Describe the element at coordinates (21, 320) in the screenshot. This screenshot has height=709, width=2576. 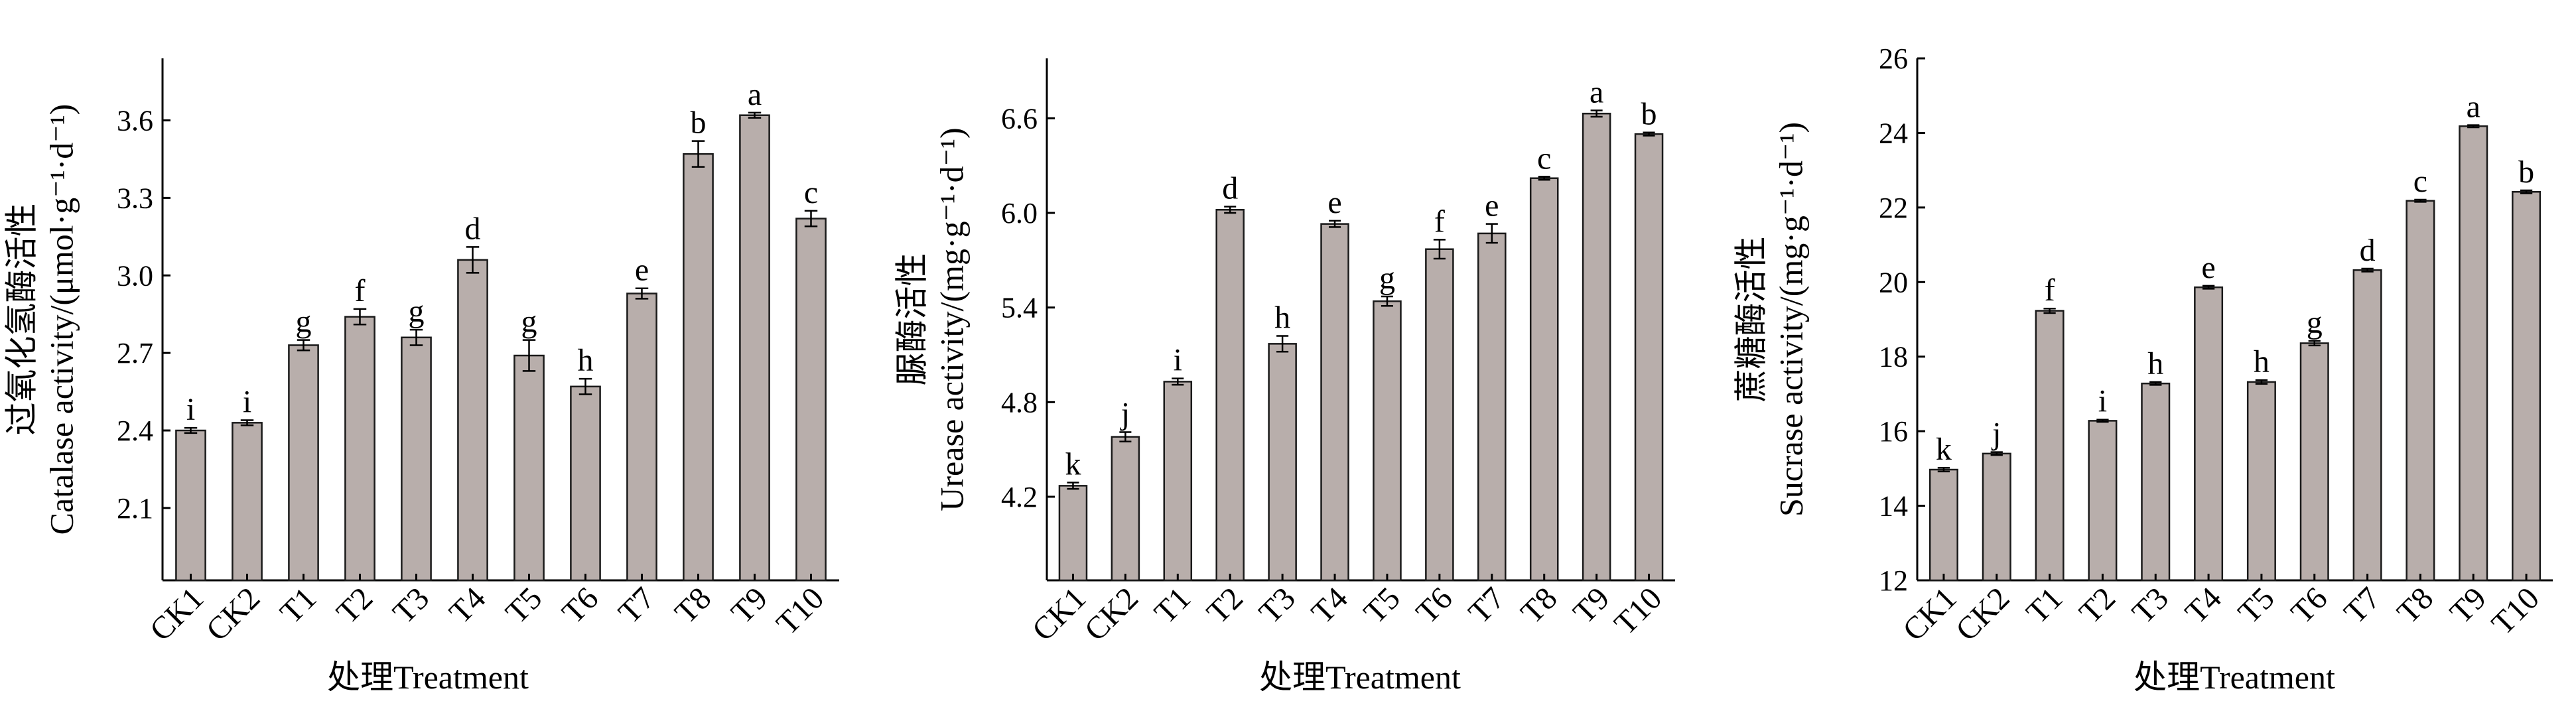
I see `y-axis-title-cn: 过氧化氢酶活性` at that location.